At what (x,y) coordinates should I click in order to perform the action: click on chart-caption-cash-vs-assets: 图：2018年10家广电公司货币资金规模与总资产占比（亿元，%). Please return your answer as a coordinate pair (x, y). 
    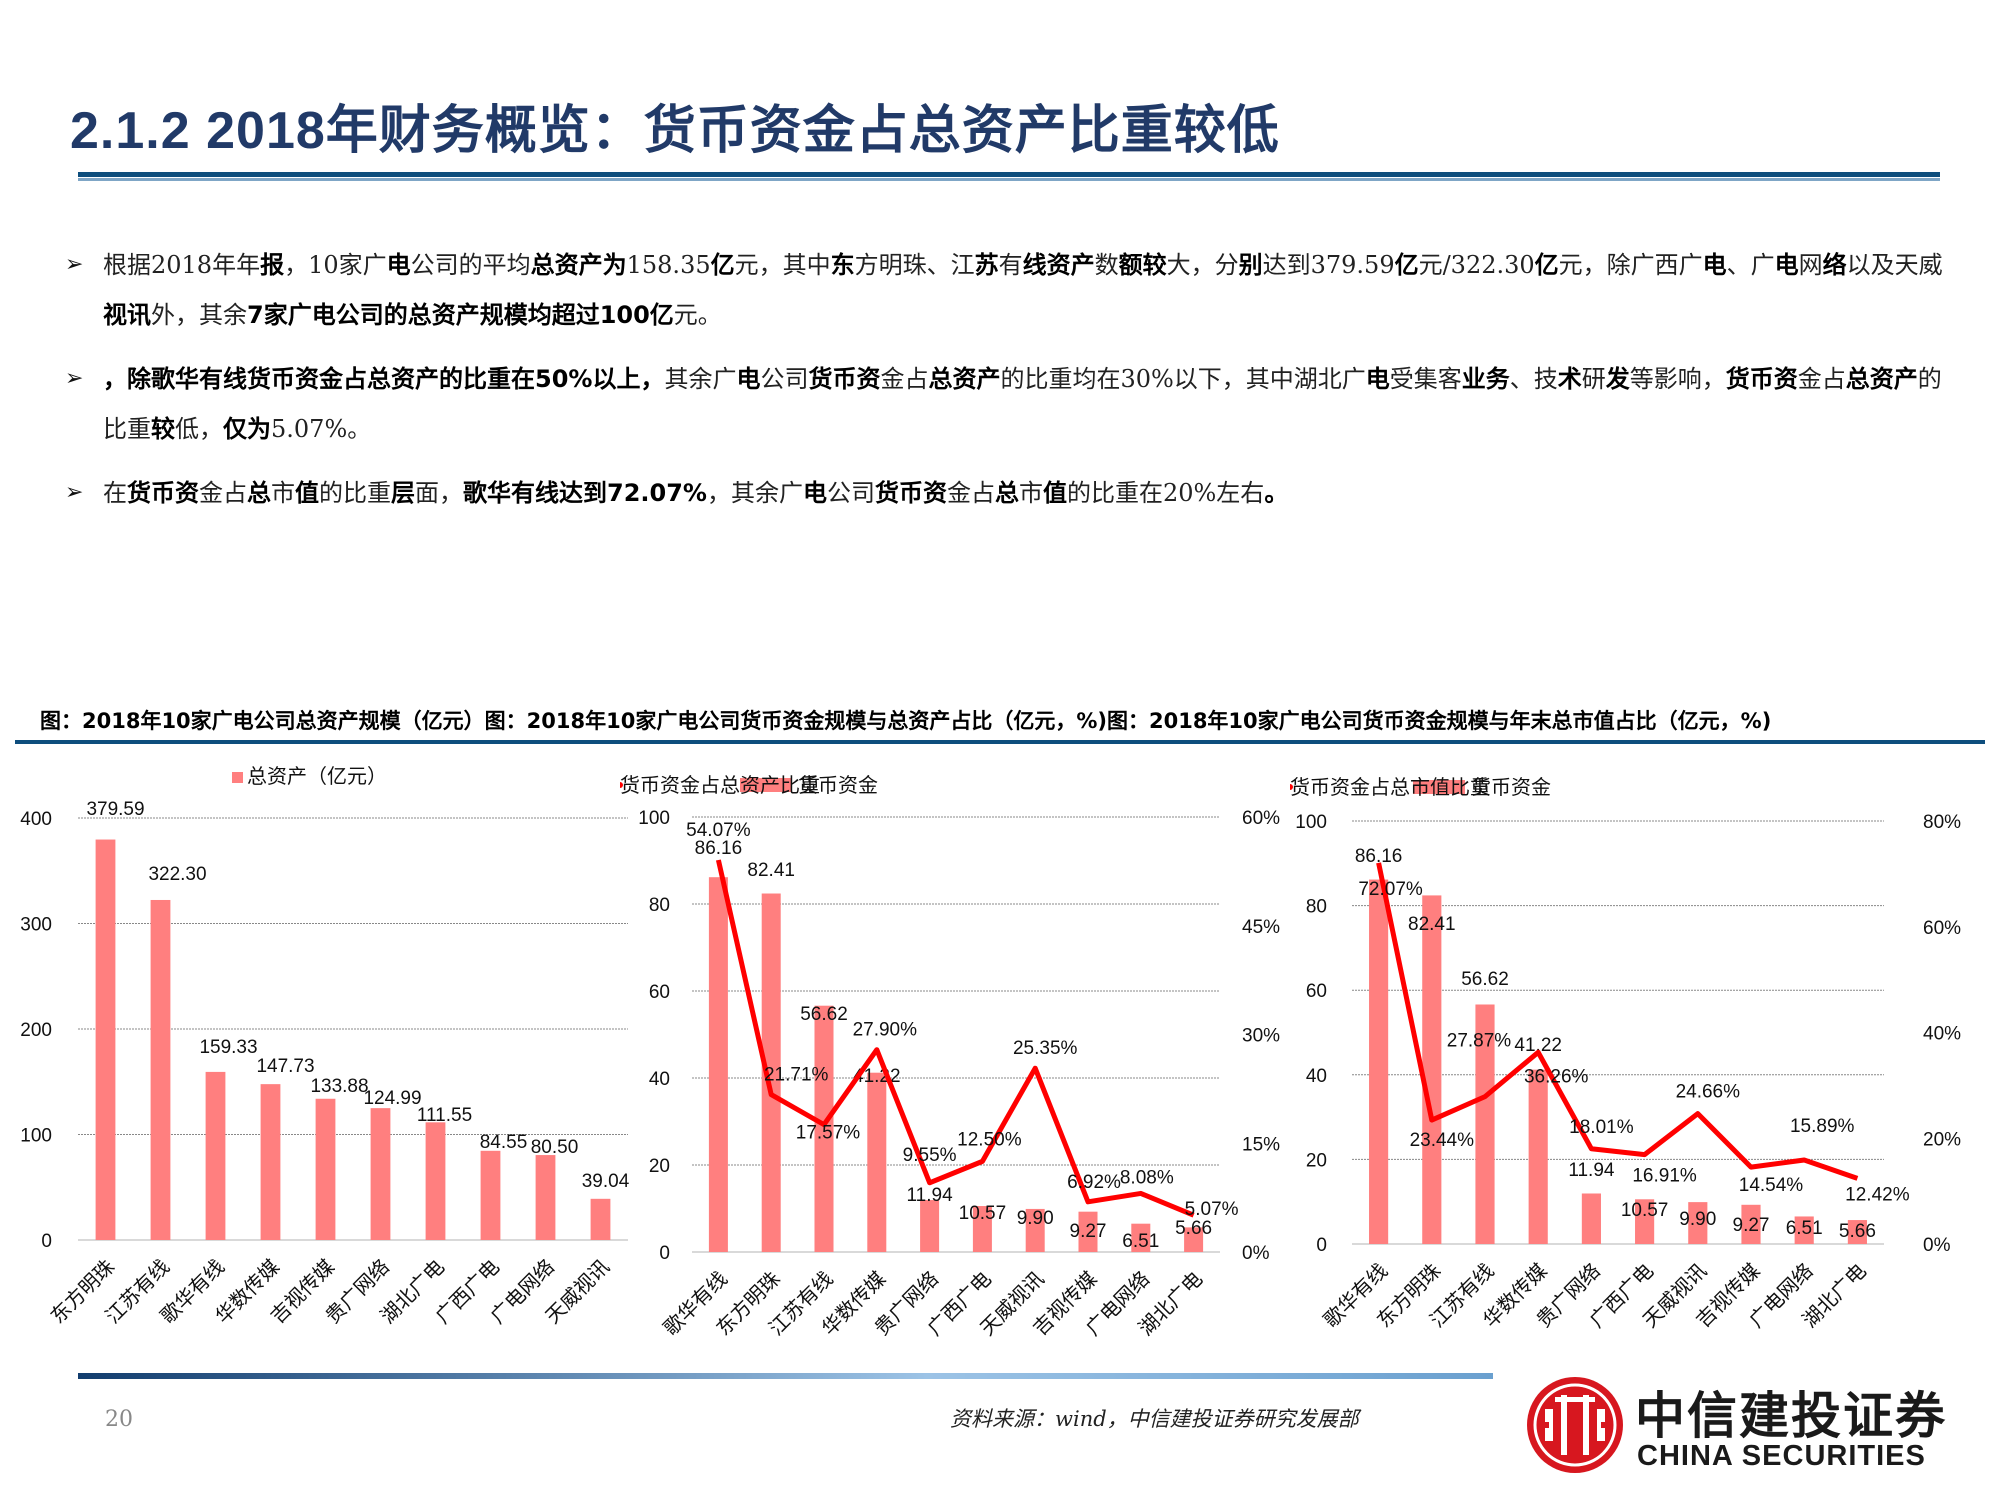
    Looking at the image, I should click on (795, 721).